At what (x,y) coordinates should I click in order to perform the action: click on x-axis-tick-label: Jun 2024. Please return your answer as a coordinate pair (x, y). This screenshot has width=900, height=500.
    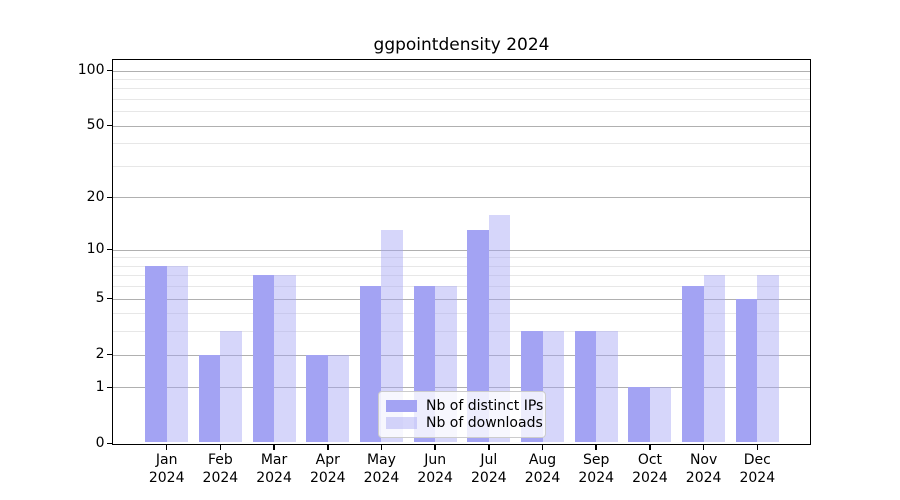
    Looking at the image, I should click on (435, 469).